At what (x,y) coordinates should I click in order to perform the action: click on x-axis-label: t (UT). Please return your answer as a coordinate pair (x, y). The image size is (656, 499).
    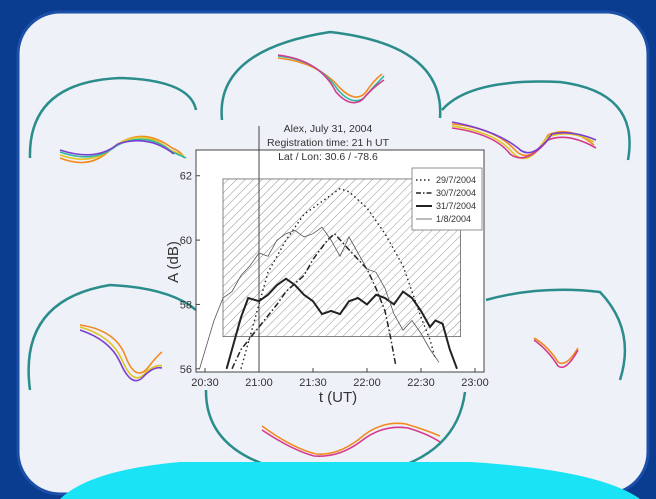
    Looking at the image, I should click on (338, 397).